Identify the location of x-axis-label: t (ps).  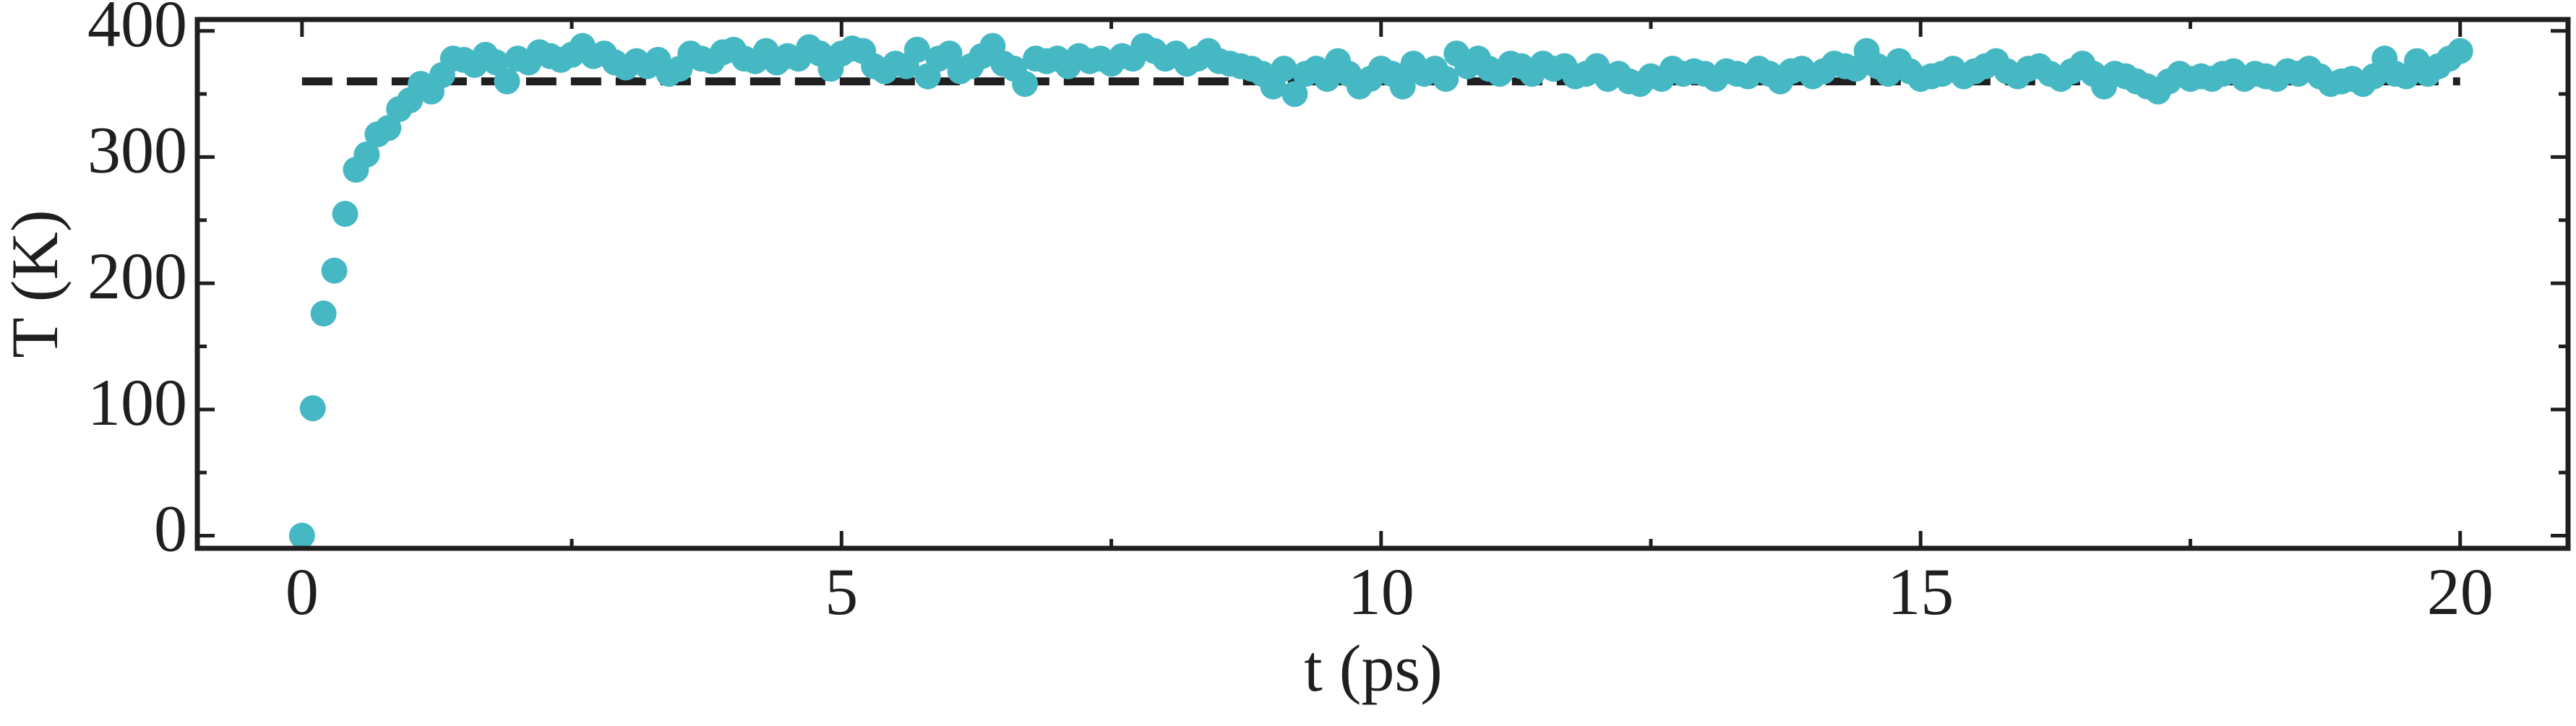
(1373, 668).